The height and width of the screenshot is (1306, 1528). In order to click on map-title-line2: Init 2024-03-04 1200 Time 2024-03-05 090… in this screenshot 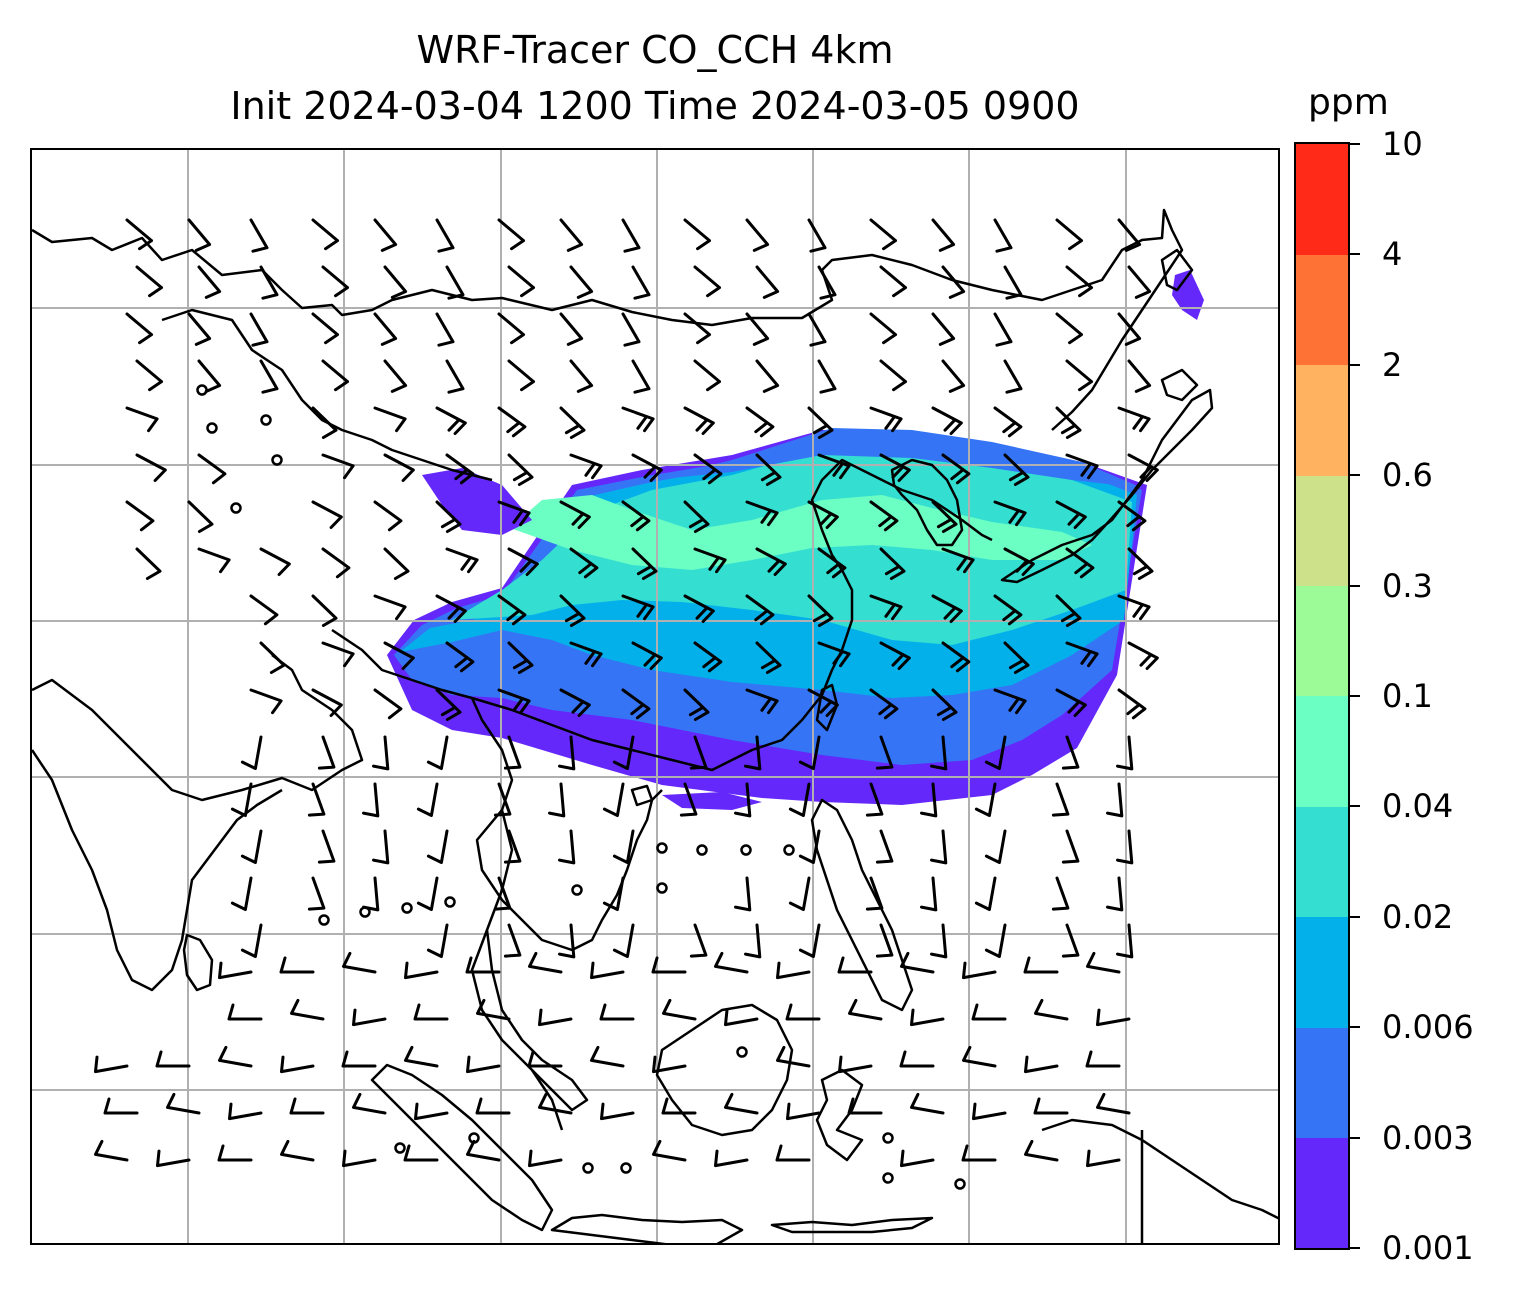, I will do `click(655, 106)`.